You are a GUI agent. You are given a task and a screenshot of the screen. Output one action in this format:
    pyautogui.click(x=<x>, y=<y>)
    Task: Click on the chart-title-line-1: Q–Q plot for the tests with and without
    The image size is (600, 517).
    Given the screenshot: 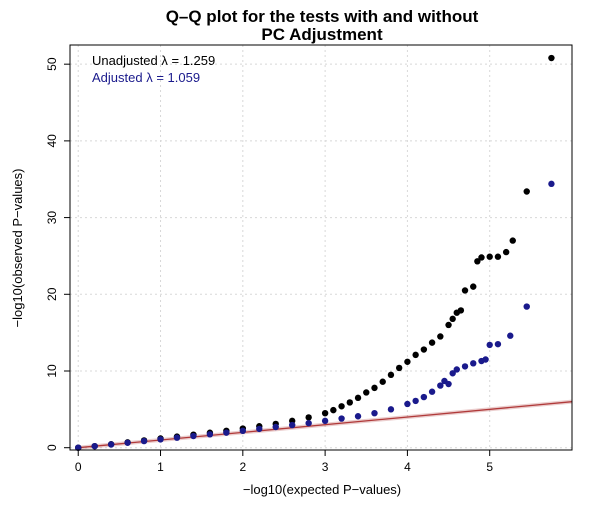 What is the action you would take?
    pyautogui.click(x=322, y=16)
    